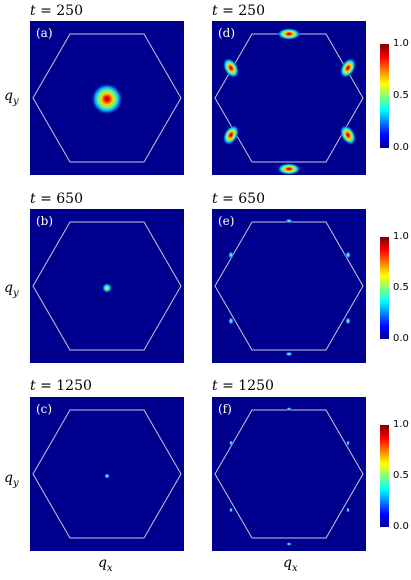  What do you see at coordinates (56, 199) in the screenshot?
I see `time-label-b: t = 650` at bounding box center [56, 199].